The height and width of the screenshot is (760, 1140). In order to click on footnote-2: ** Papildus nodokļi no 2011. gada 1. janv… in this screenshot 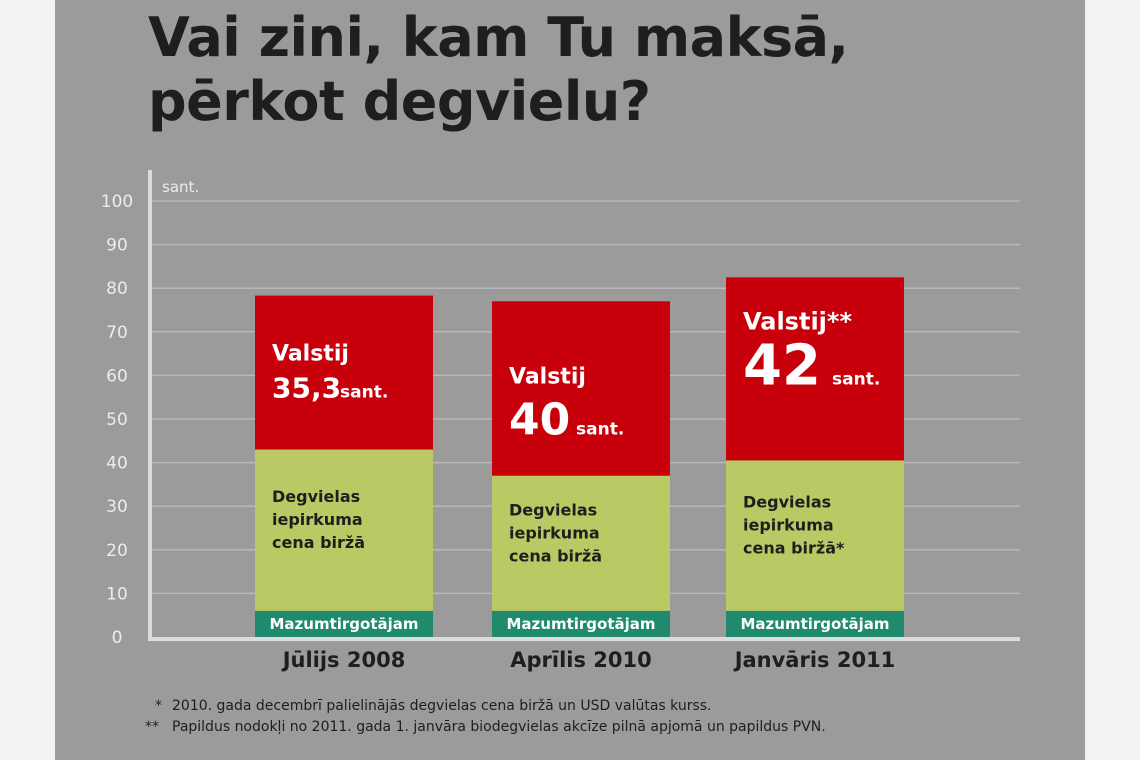, I will do `click(485, 727)`.